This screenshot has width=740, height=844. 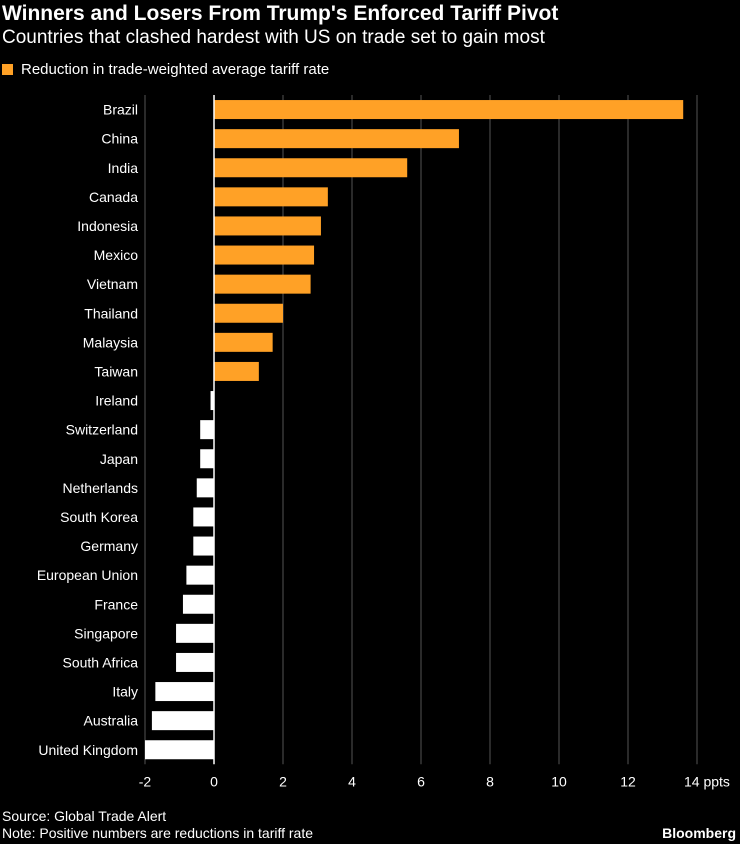 I want to click on category-label: United Kingdom, so click(x=88, y=750).